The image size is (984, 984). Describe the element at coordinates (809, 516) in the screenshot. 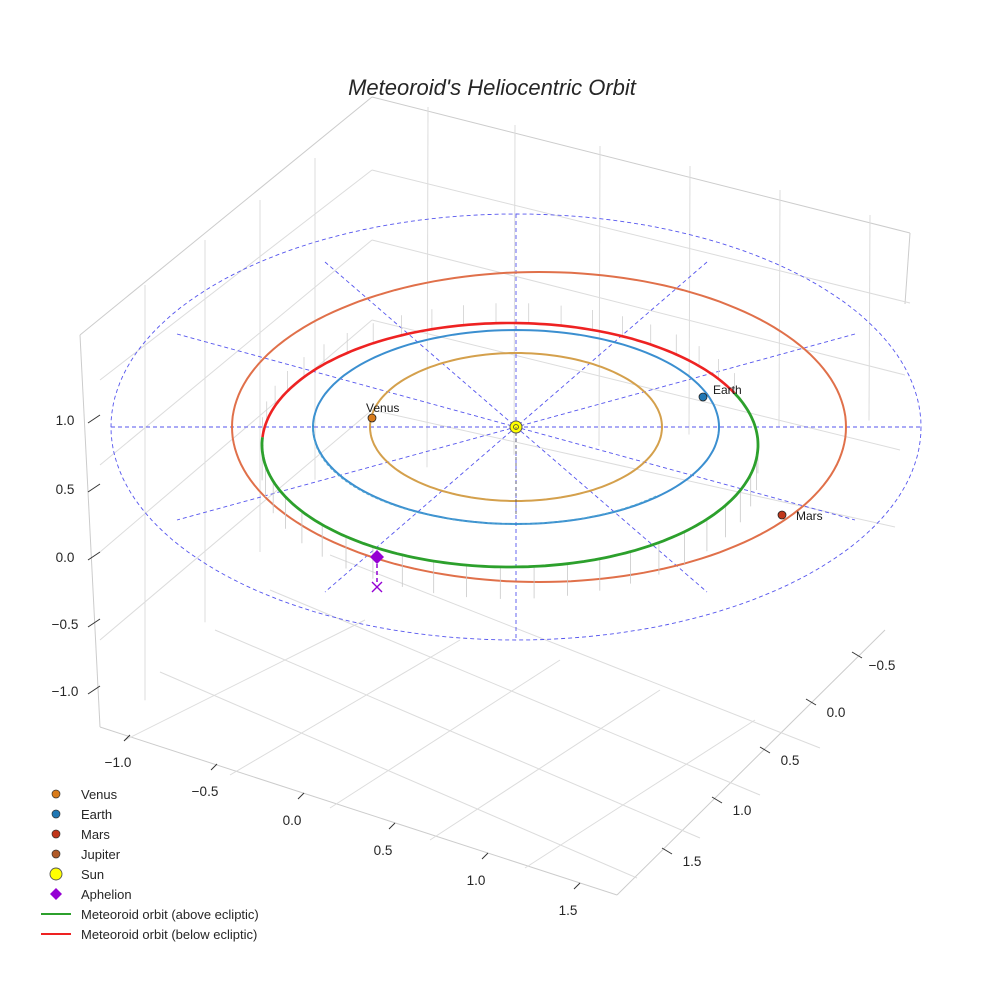

I see `mars-label: Mars` at that location.